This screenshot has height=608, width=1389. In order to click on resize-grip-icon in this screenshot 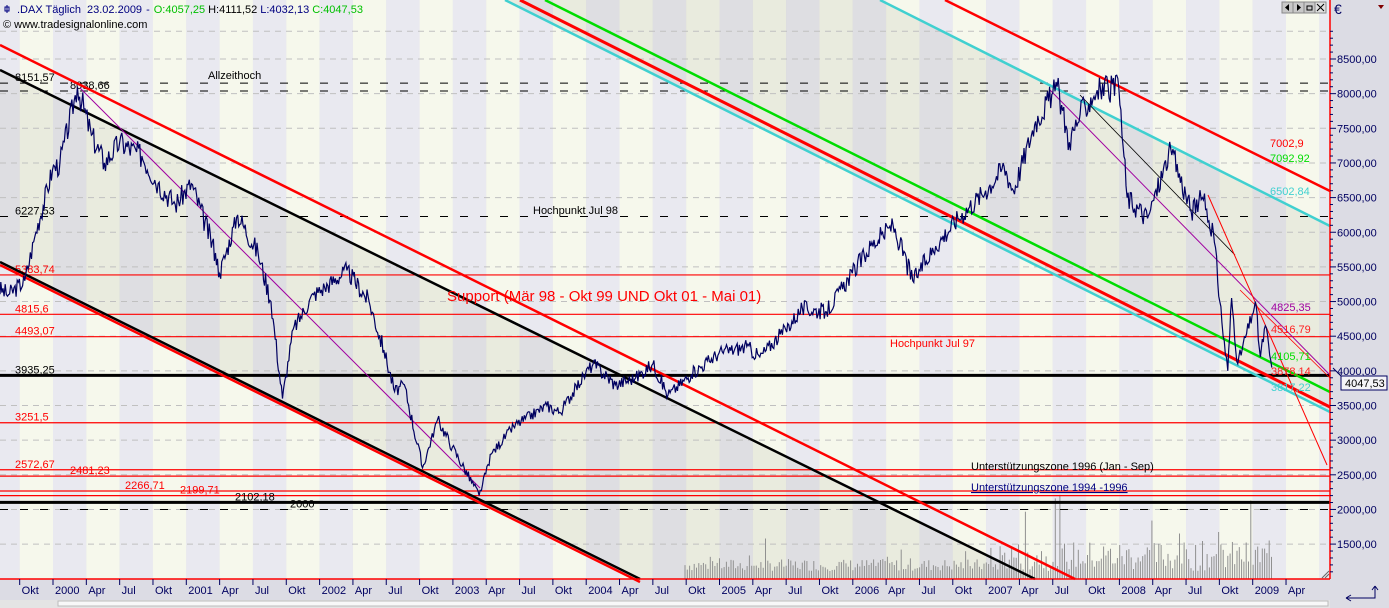, I will do `click(1325, 574)`.